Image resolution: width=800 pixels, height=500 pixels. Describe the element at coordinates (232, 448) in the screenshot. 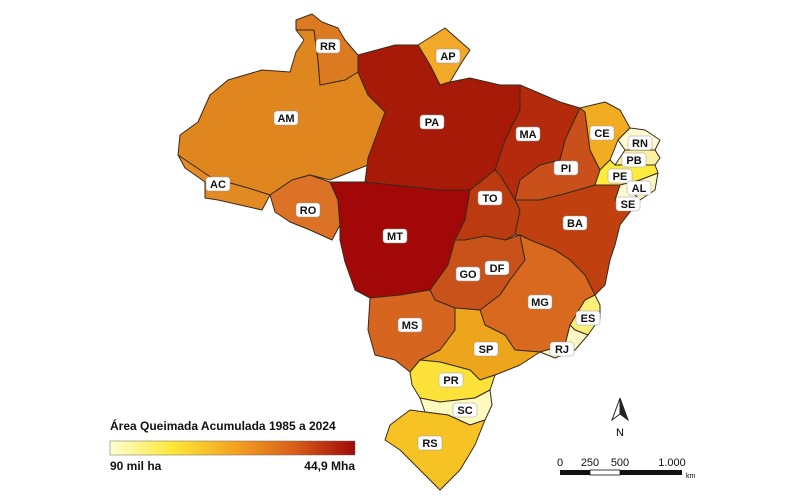

I see `legend-gradient` at that location.